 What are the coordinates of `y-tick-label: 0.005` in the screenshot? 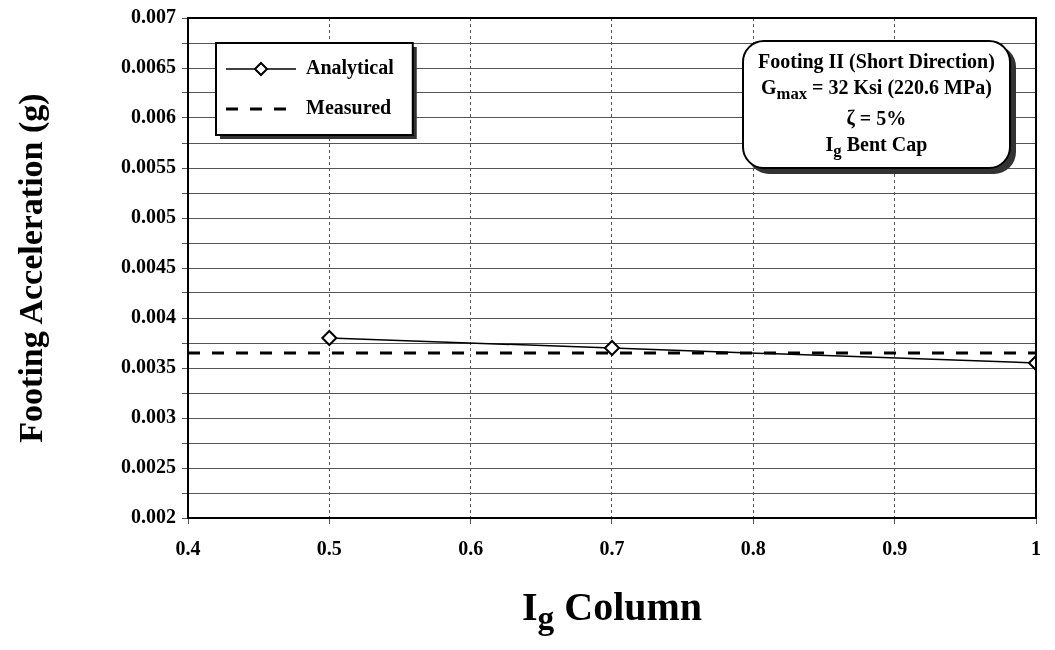 It's located at (153, 216).